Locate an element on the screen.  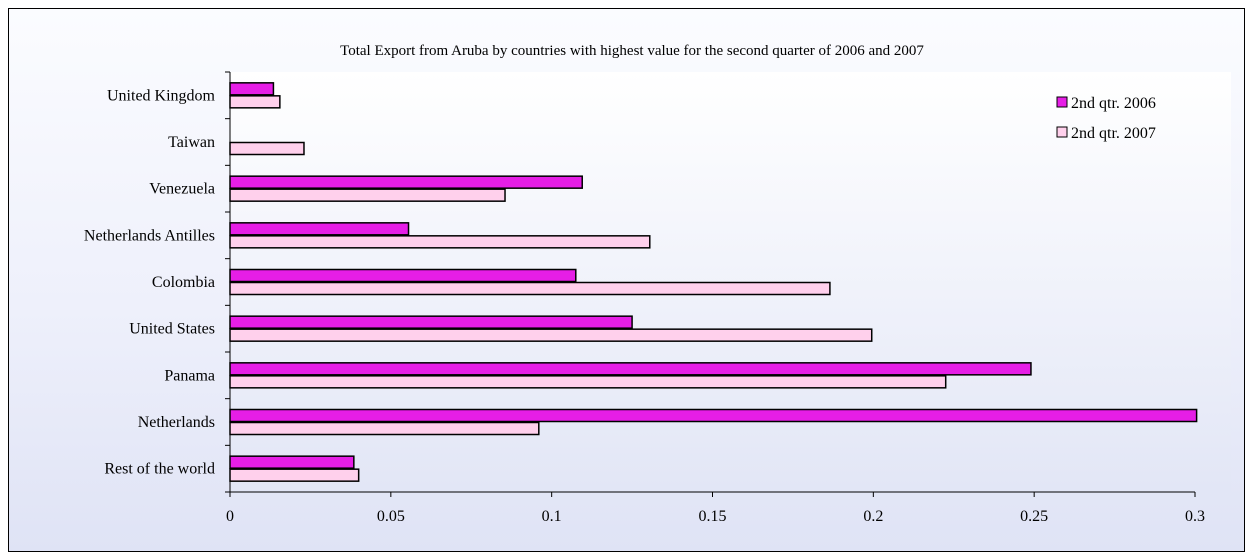
x-tick-label: 0.05 is located at coordinates (391, 516).